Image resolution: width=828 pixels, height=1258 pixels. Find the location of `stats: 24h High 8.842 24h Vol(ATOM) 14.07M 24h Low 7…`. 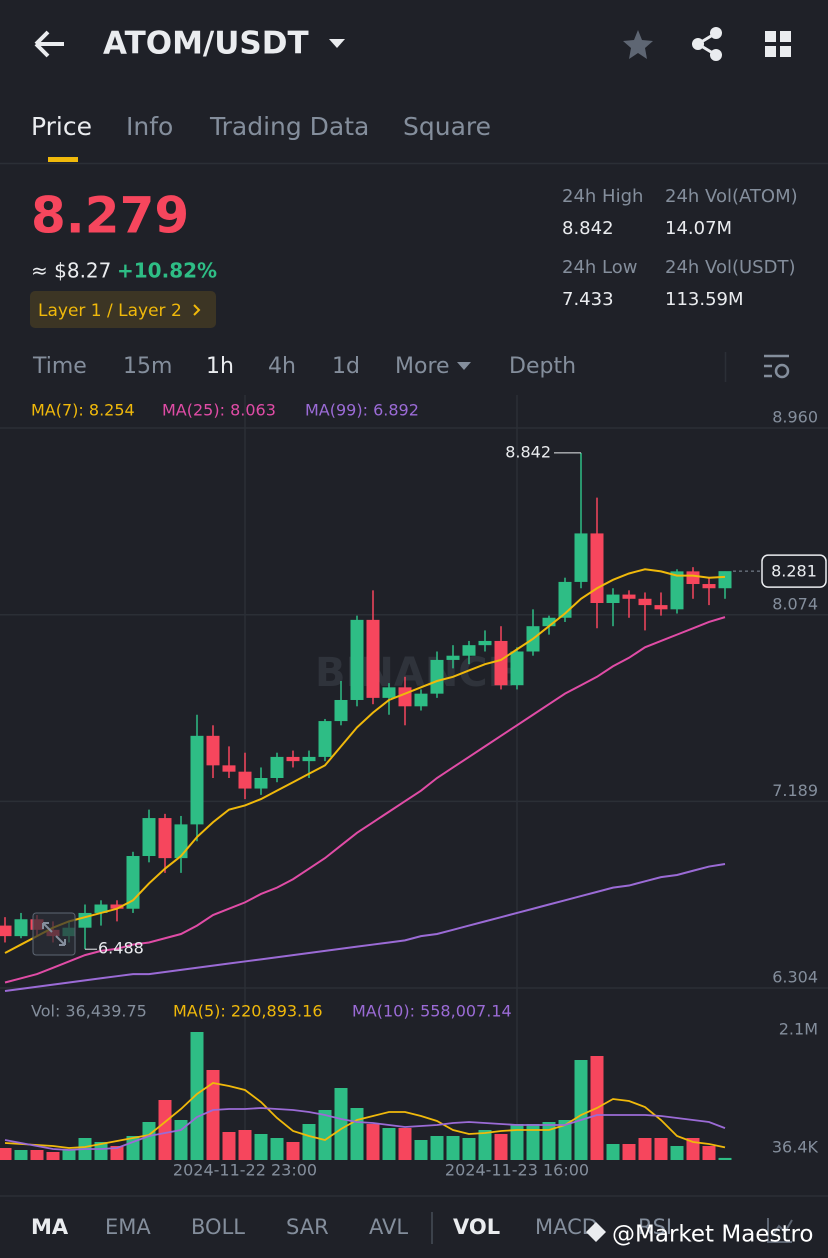

stats: 24h High 8.842 24h Vol(ATOM) 14.07M 24h Low 7… is located at coordinates (680, 248).